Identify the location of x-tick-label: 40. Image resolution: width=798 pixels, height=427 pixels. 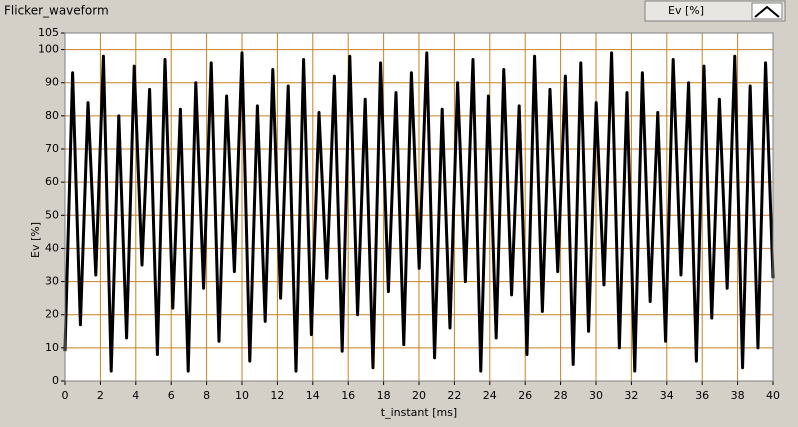
(773, 395).